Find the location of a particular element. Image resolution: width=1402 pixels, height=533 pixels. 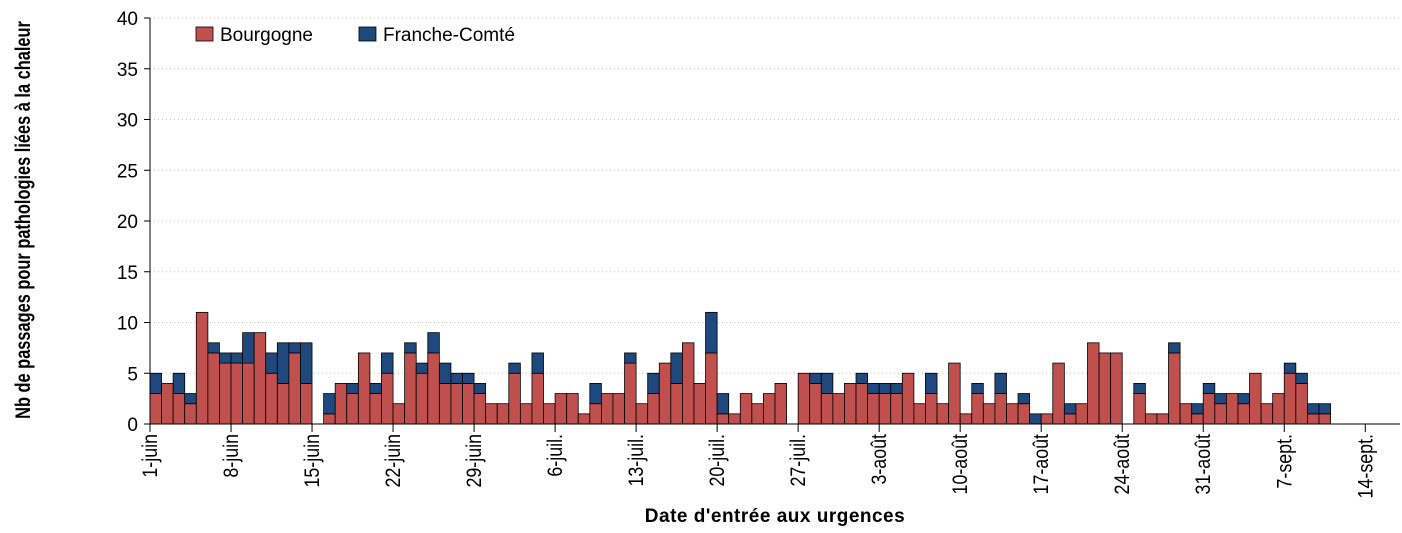

y-tick-label: 0 is located at coordinates (132, 425).